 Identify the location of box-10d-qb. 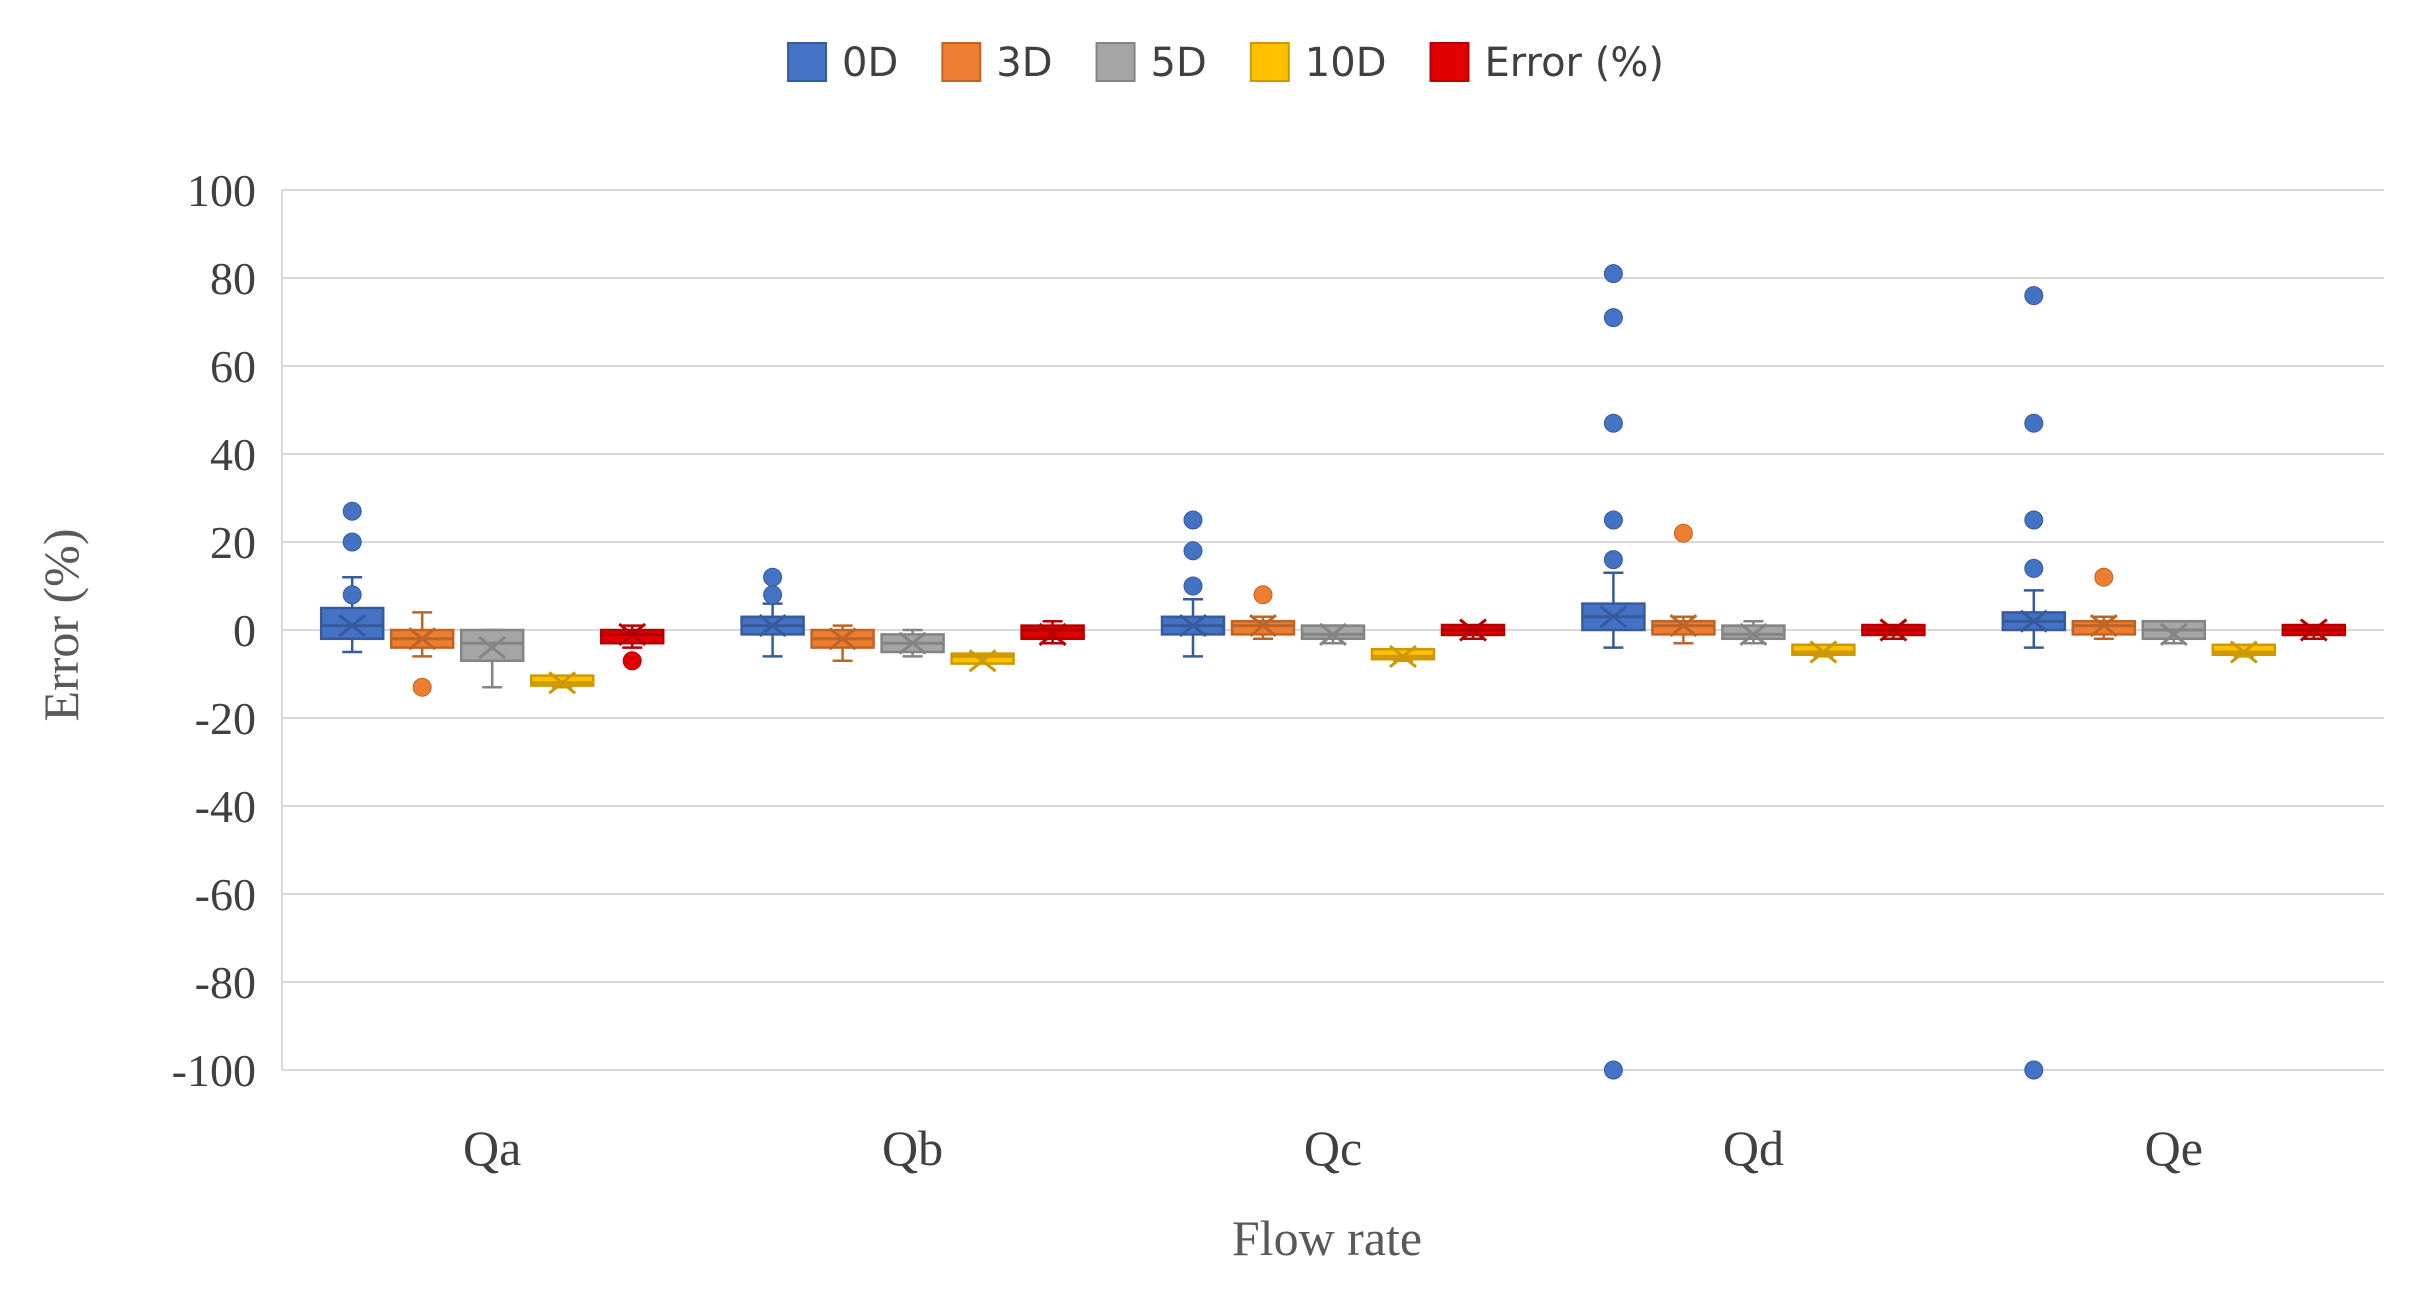
(982, 661).